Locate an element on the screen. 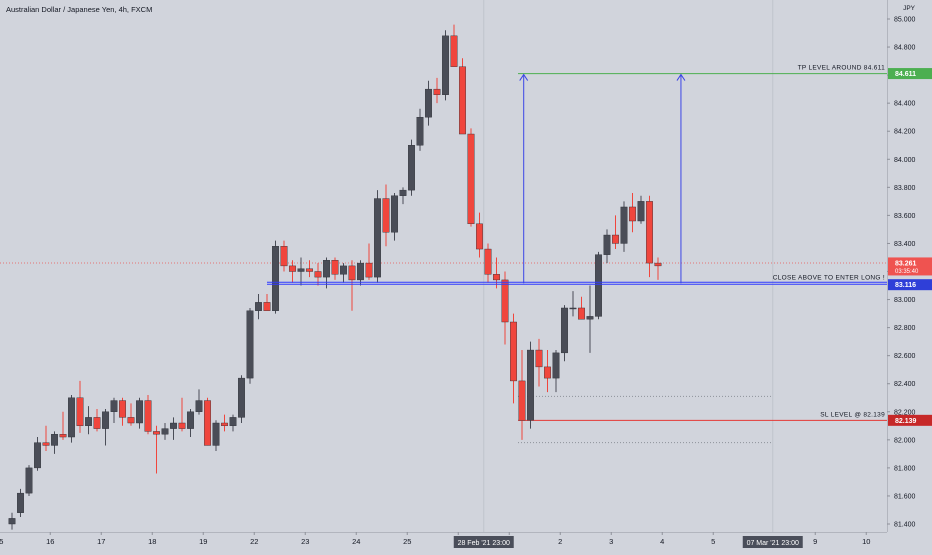  time-marker: 07 Mar '21 23:00 is located at coordinates (772, 542).